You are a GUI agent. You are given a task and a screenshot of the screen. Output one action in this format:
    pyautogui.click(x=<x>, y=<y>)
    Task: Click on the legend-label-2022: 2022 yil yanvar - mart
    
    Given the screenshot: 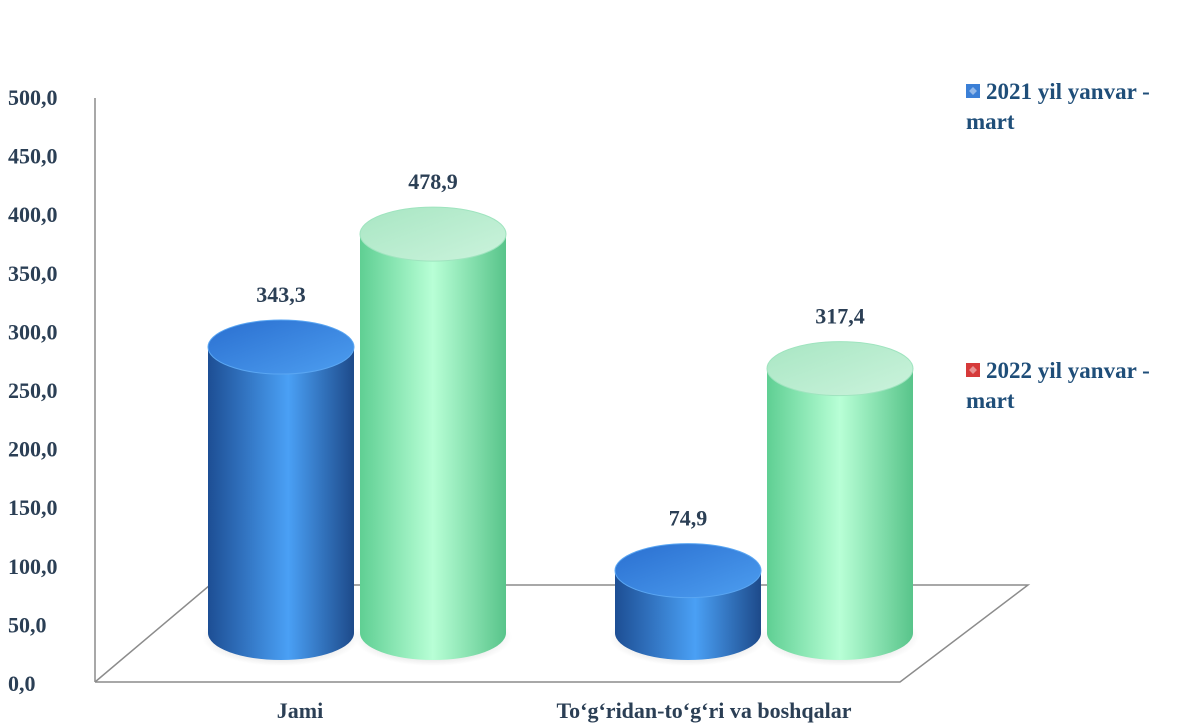 What is the action you would take?
    pyautogui.click(x=1058, y=385)
    